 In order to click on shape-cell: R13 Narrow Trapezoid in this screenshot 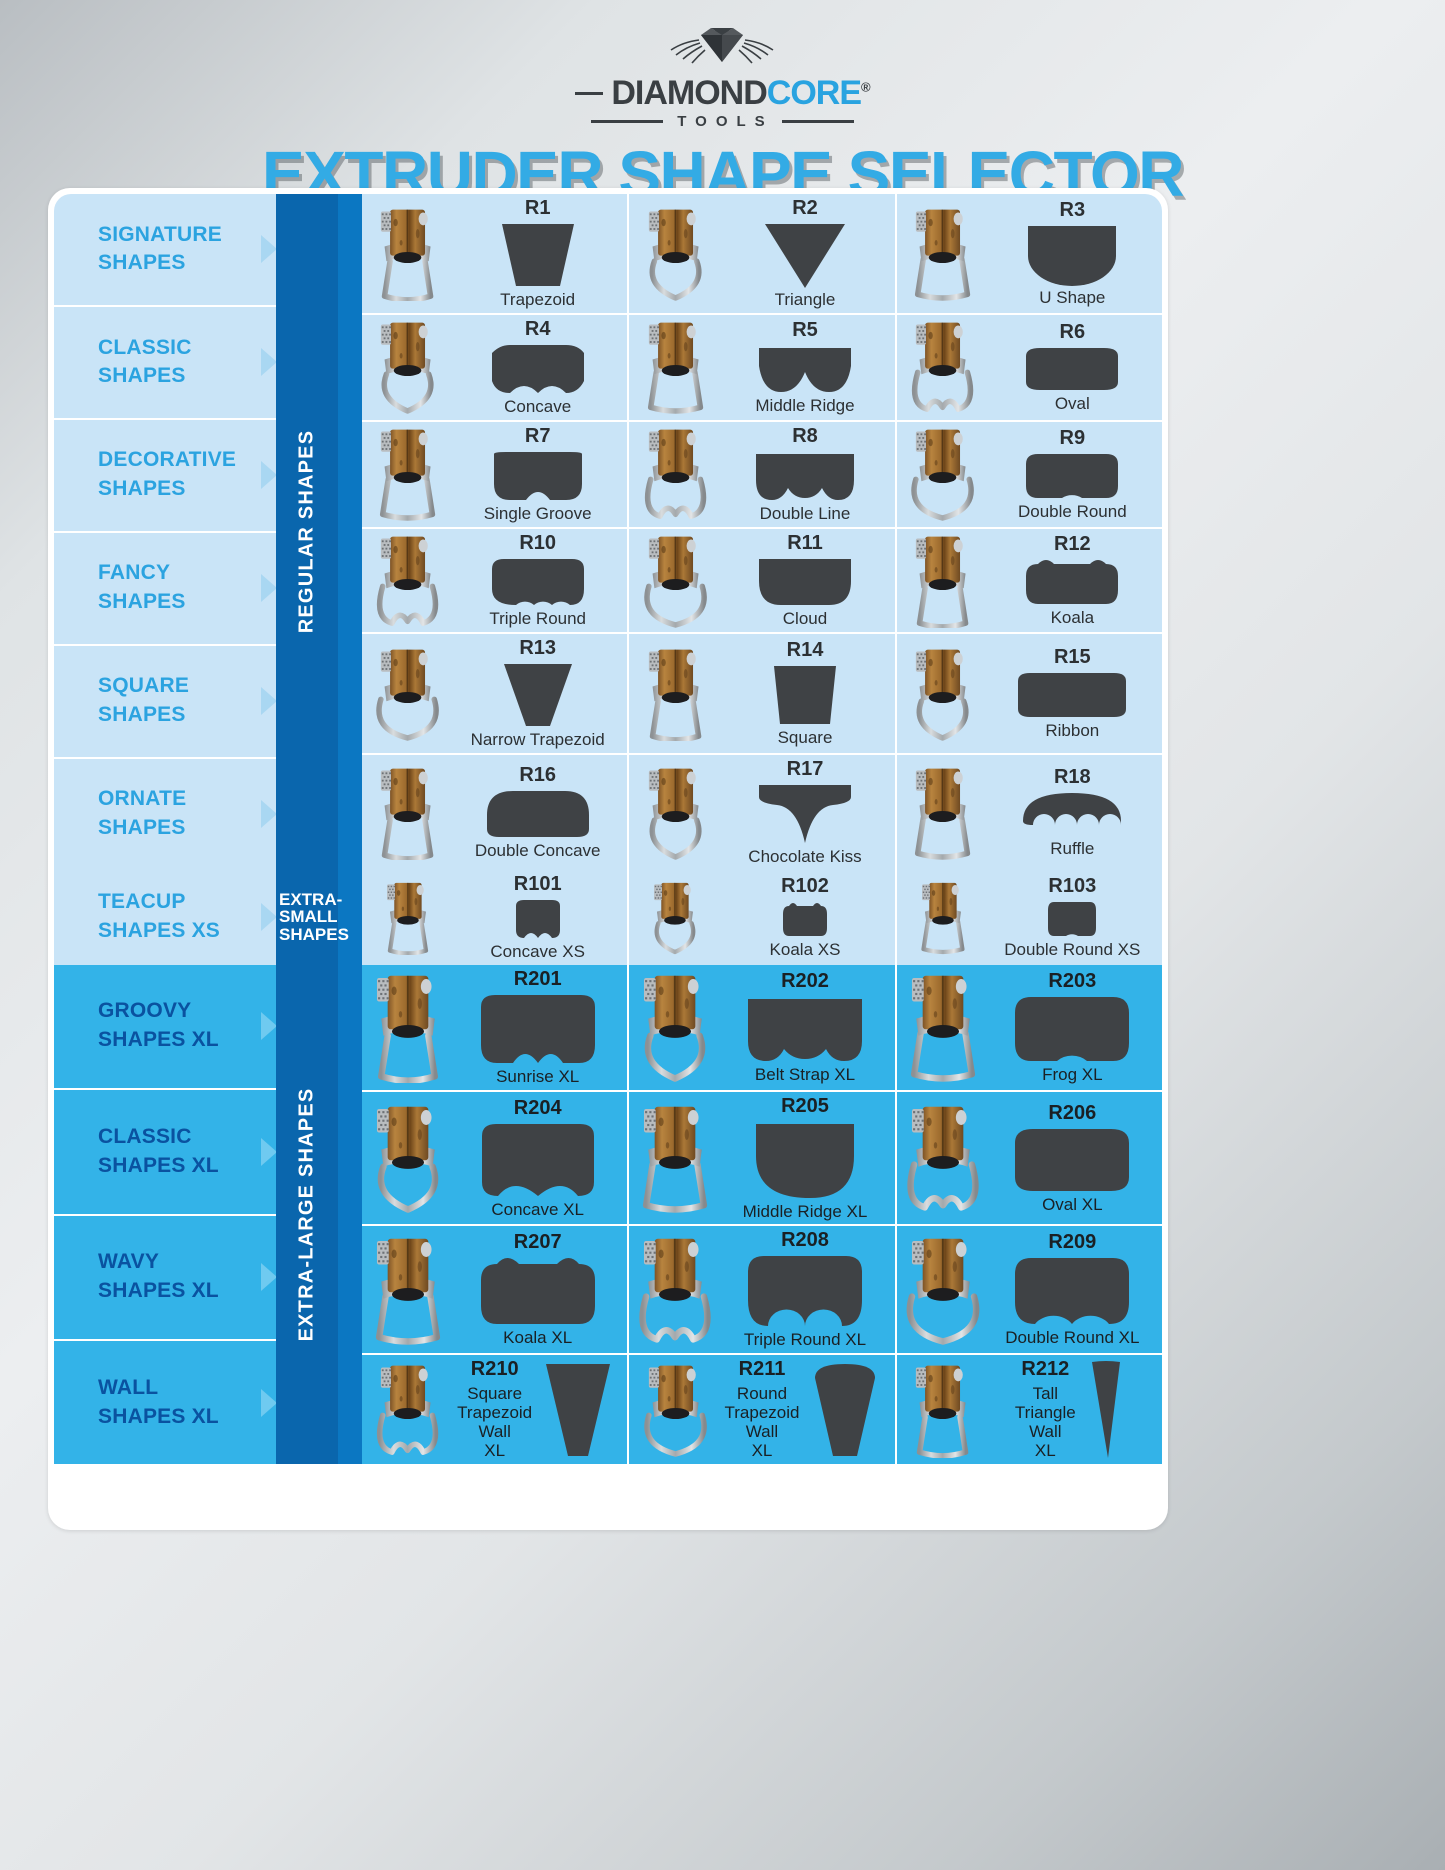, I will do `click(496, 694)`.